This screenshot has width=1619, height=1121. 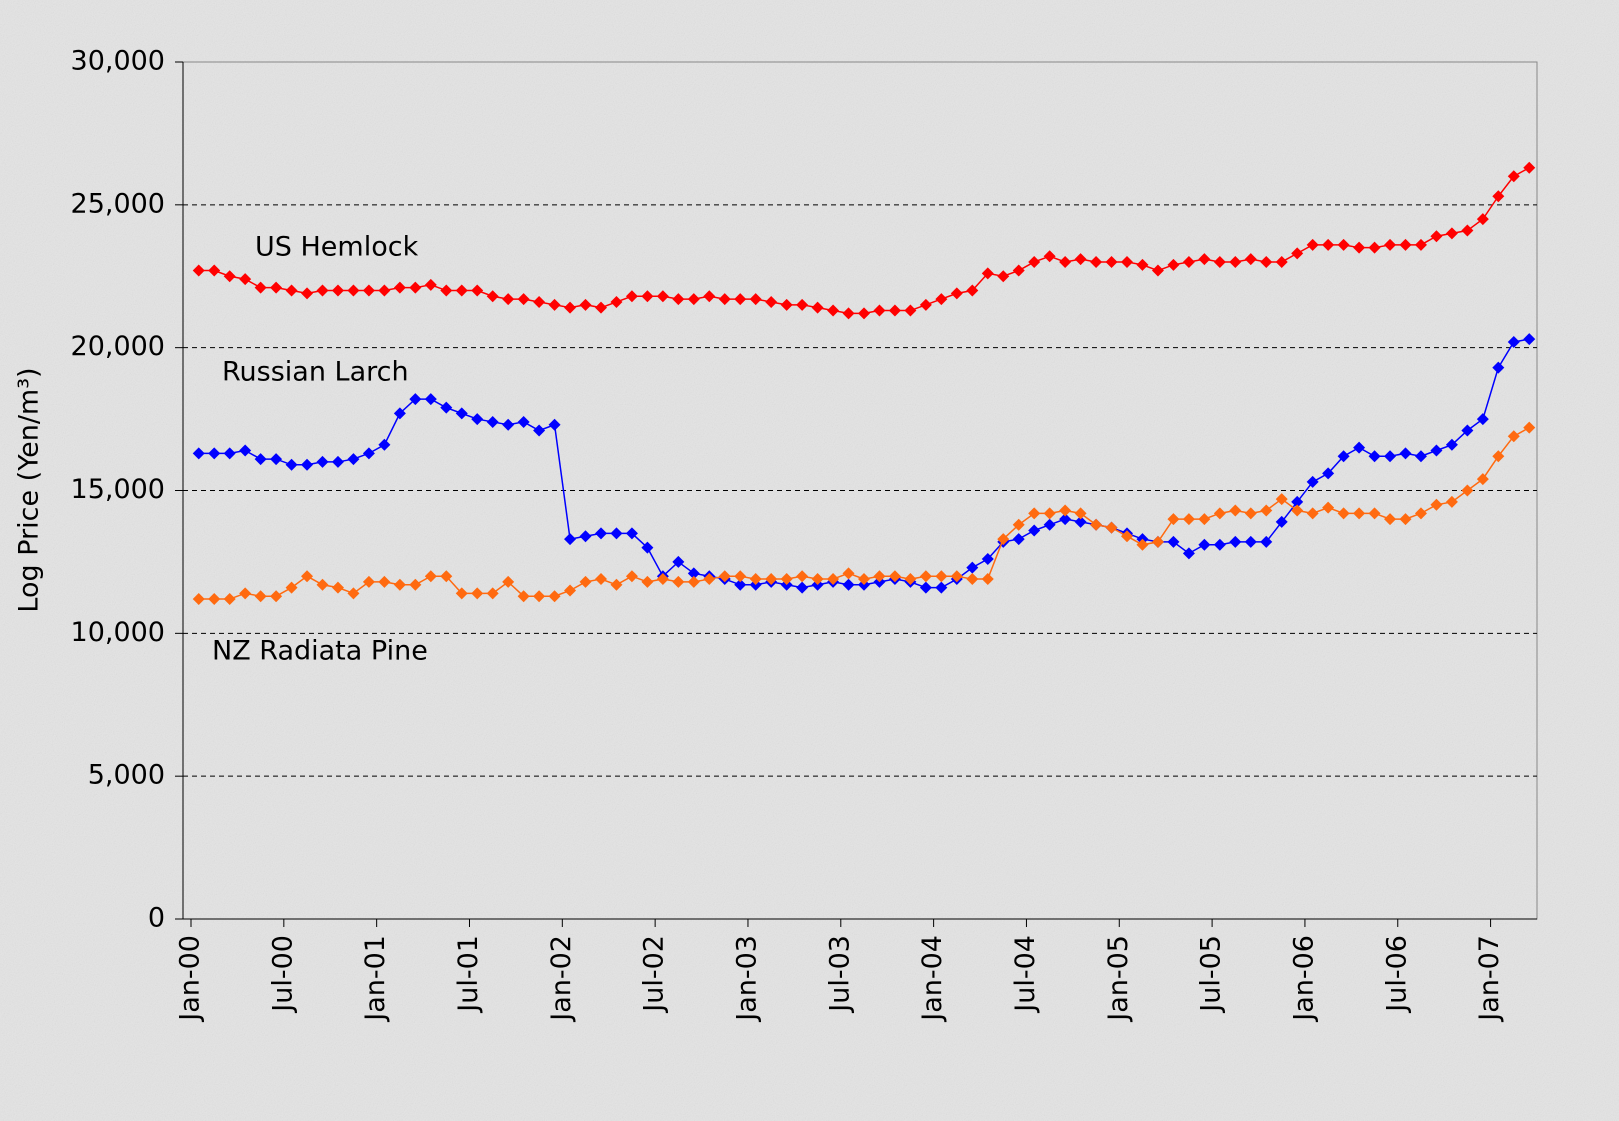 What do you see at coordinates (561, 979) in the screenshot?
I see `x-tick-label: Jan-02` at bounding box center [561, 979].